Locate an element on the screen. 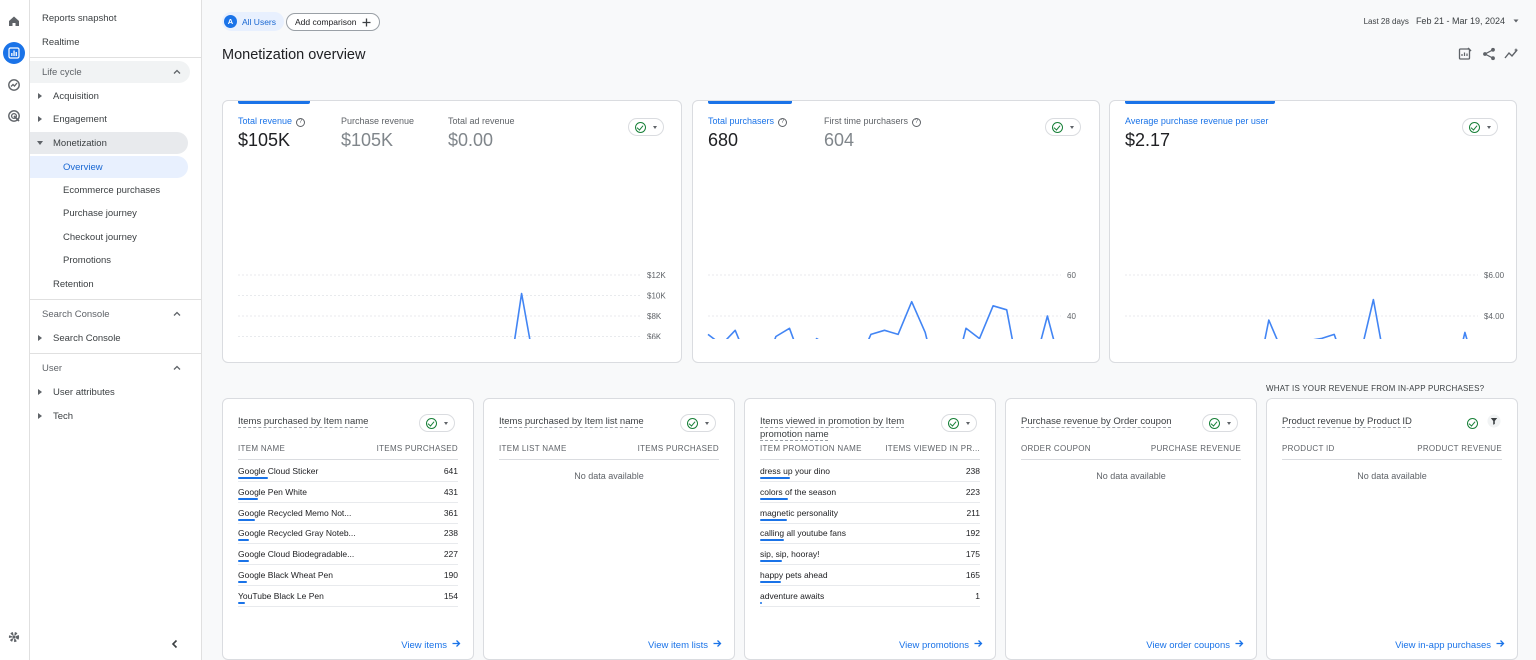  nav-ecommerce-purchases: Ecommerce purchases is located at coordinates (109, 190).